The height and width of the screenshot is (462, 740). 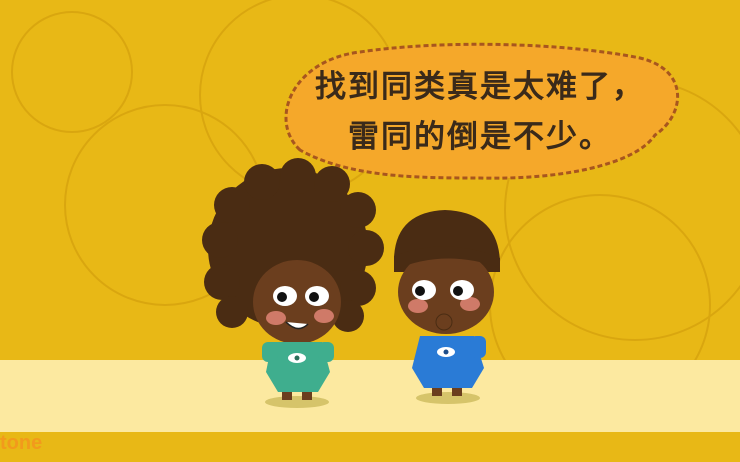 I want to click on bottom-strip, so click(x=370, y=447).